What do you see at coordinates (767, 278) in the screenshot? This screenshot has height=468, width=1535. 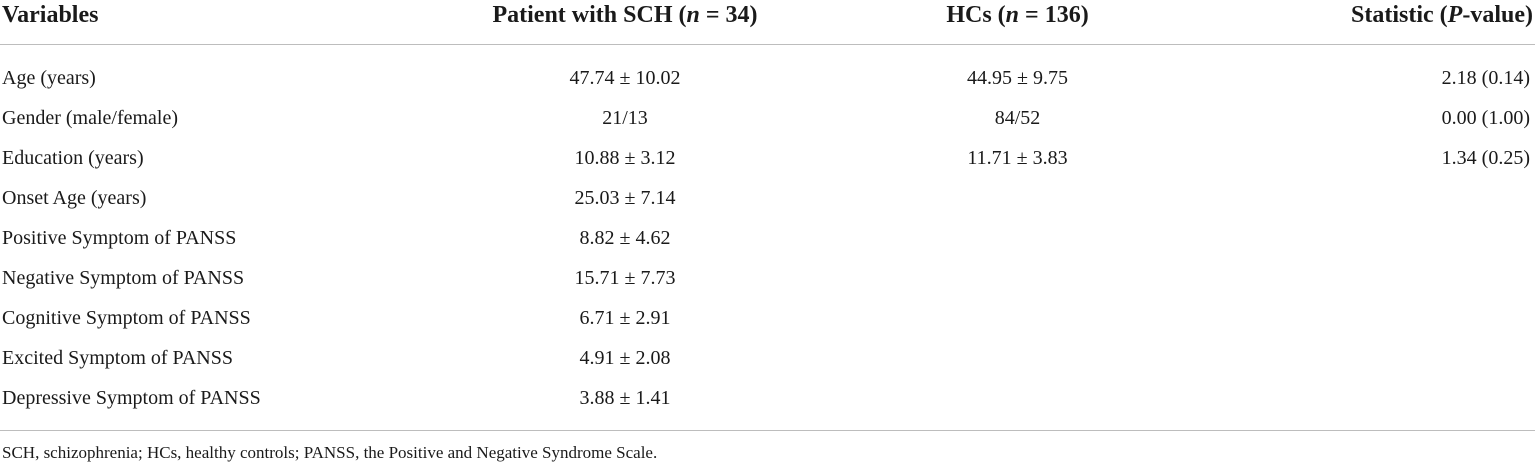 I see `table-row: Negative Symptom of PANSS 15.71 ± 7.73` at bounding box center [767, 278].